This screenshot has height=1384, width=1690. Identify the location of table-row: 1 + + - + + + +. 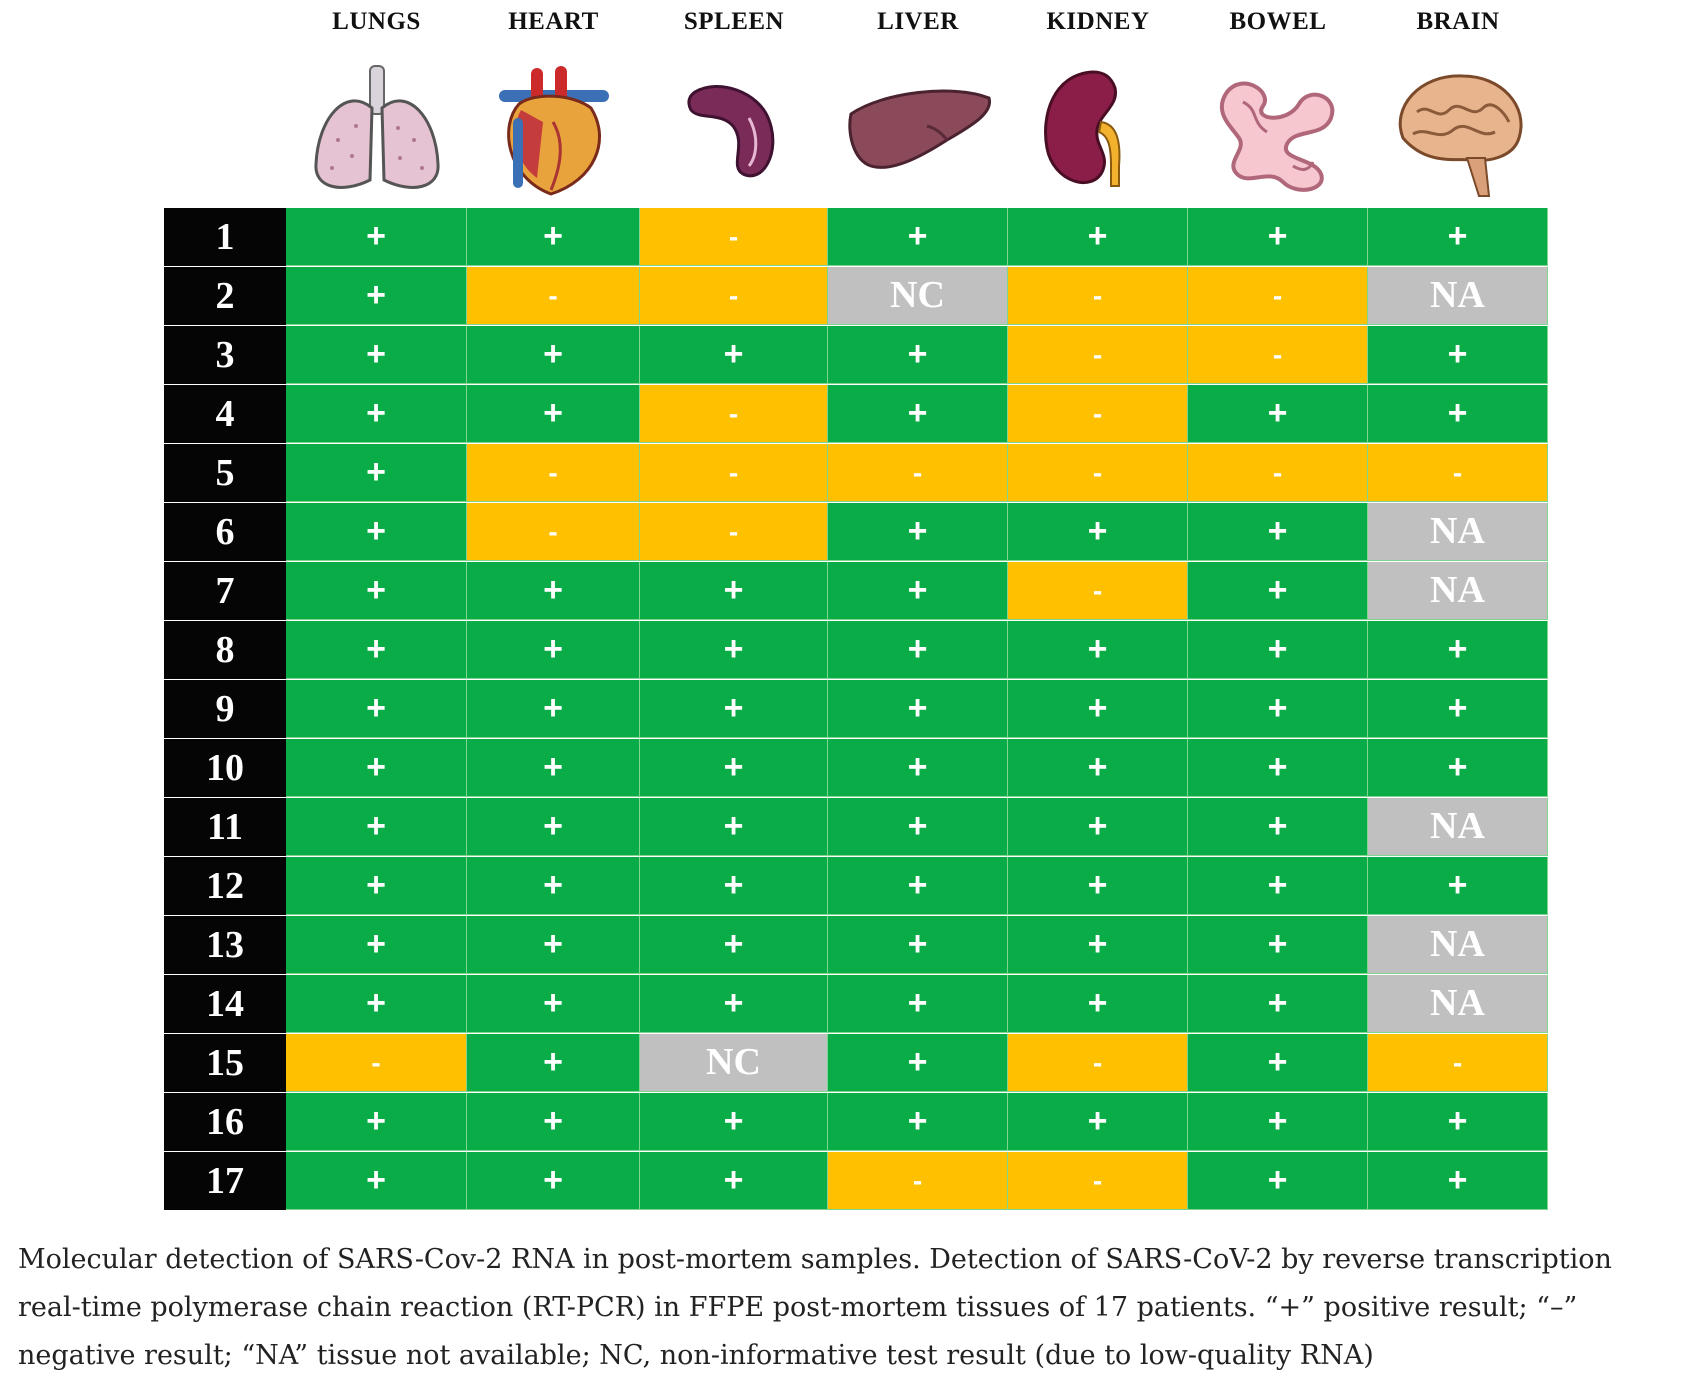
(856, 237).